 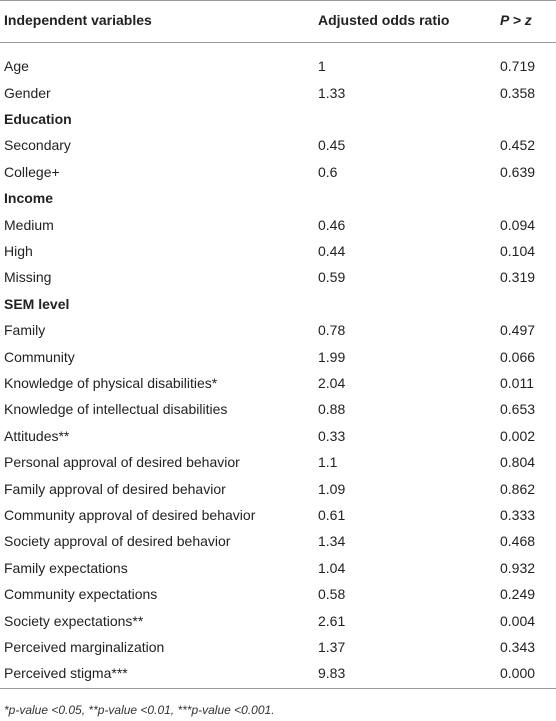 What do you see at coordinates (66, 567) in the screenshot?
I see `row-label: Family expectations` at bounding box center [66, 567].